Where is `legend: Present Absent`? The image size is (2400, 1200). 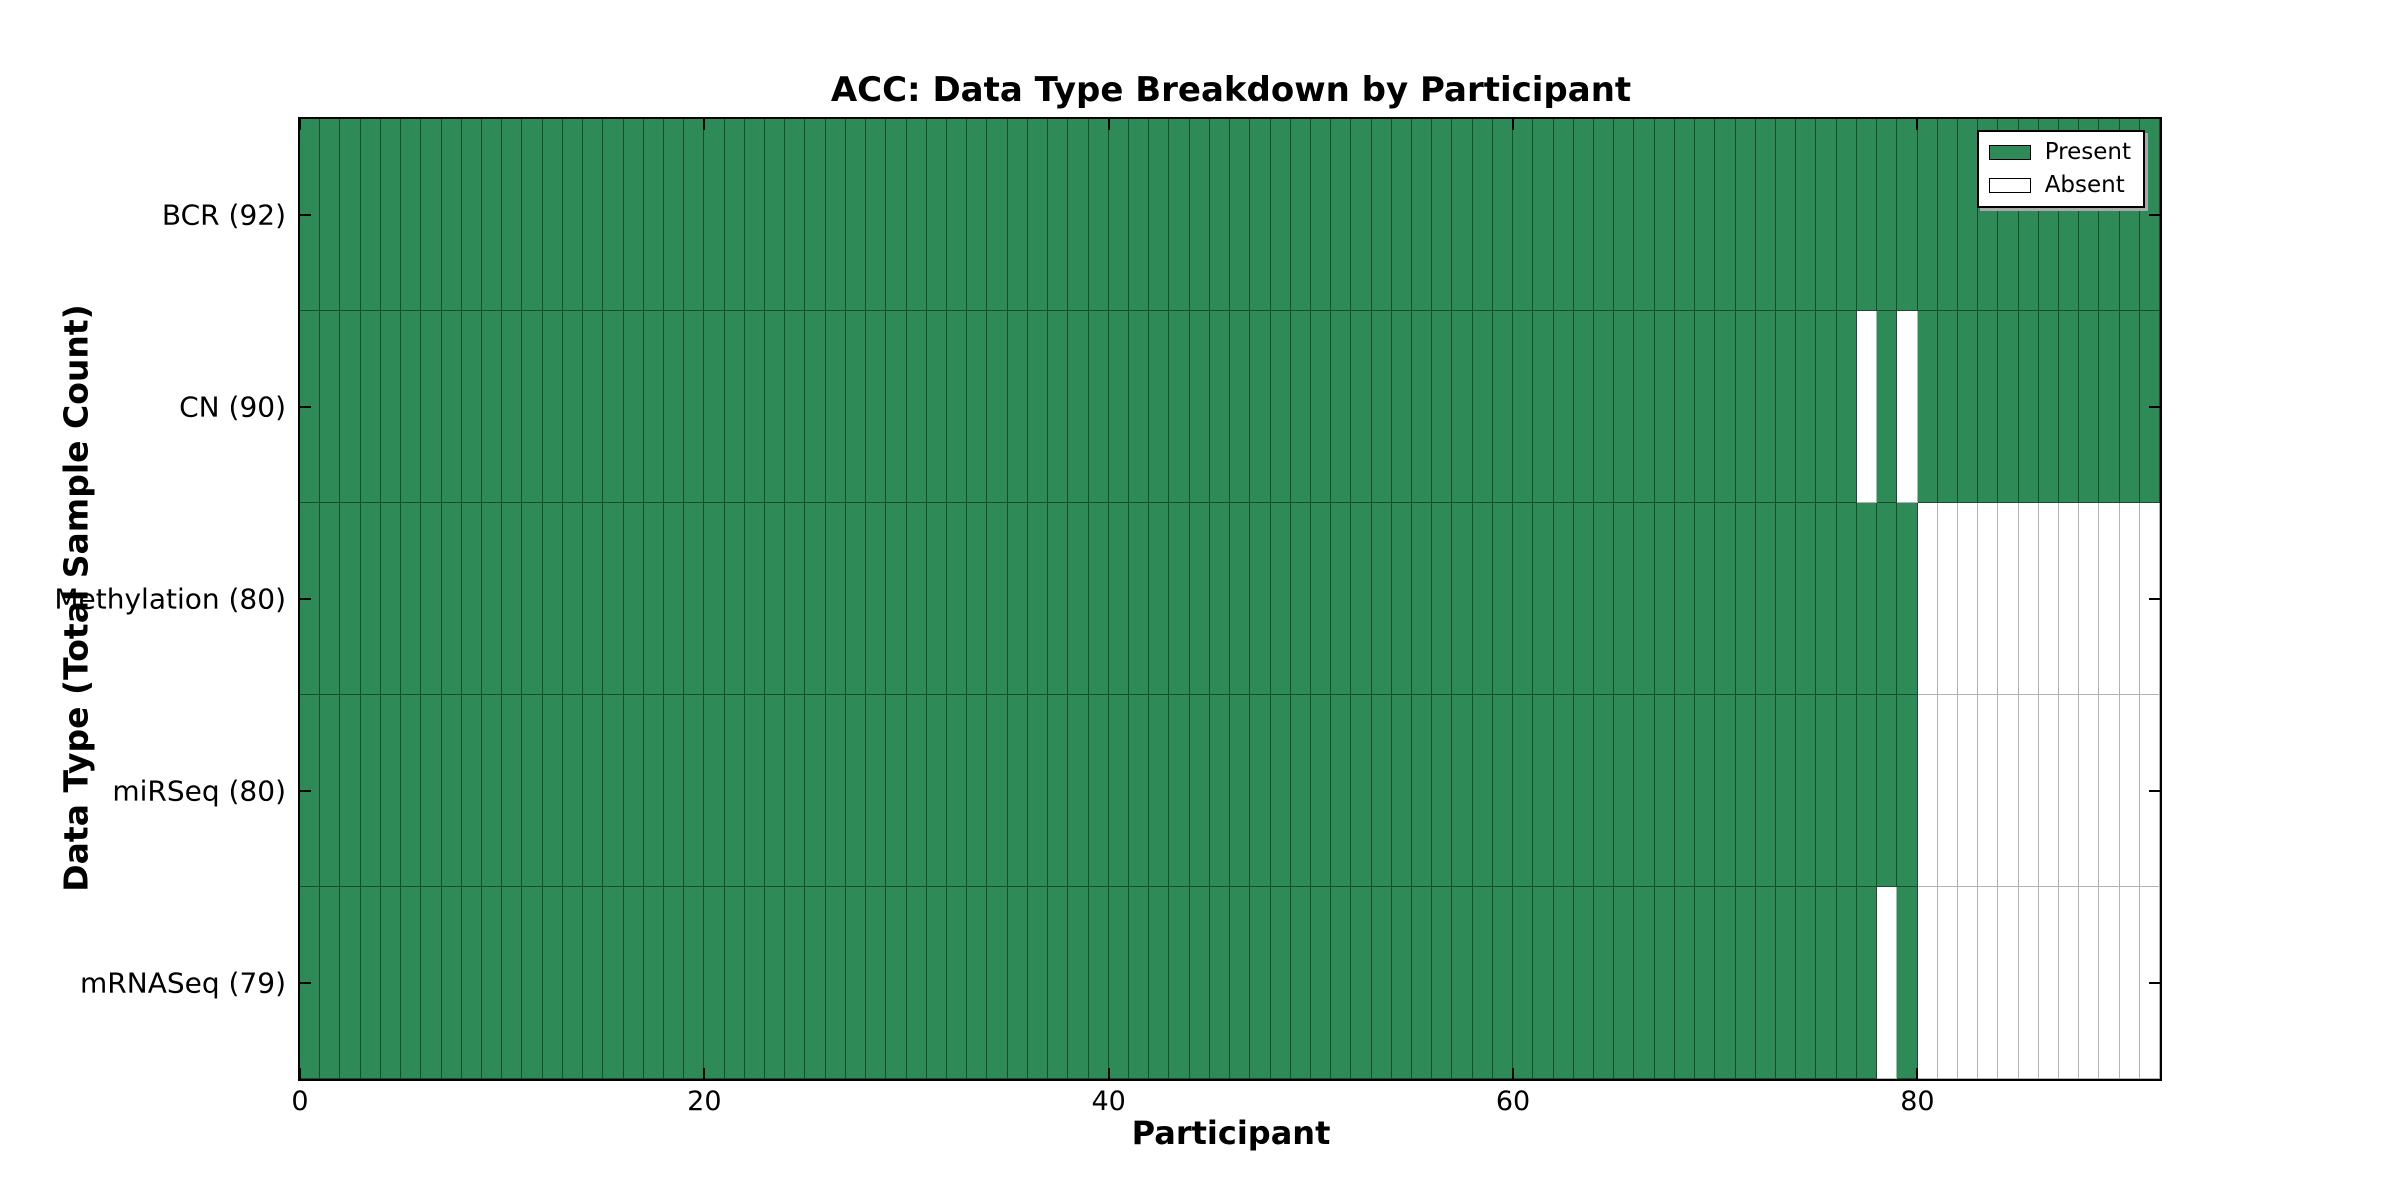
legend: Present Absent is located at coordinates (2060, 169).